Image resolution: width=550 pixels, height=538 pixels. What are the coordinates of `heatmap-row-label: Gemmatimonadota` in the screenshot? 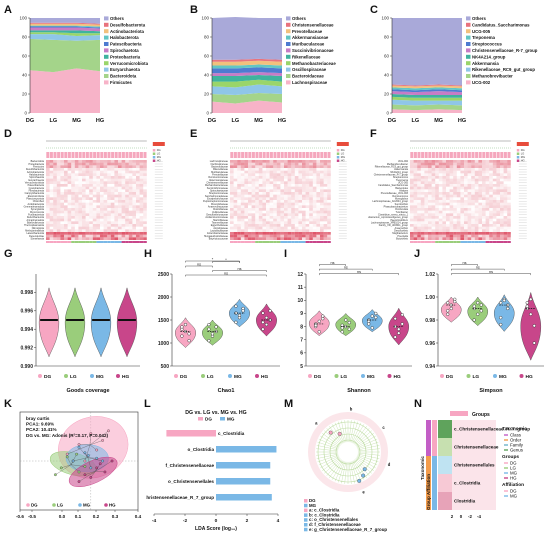 It's located at (34, 206).